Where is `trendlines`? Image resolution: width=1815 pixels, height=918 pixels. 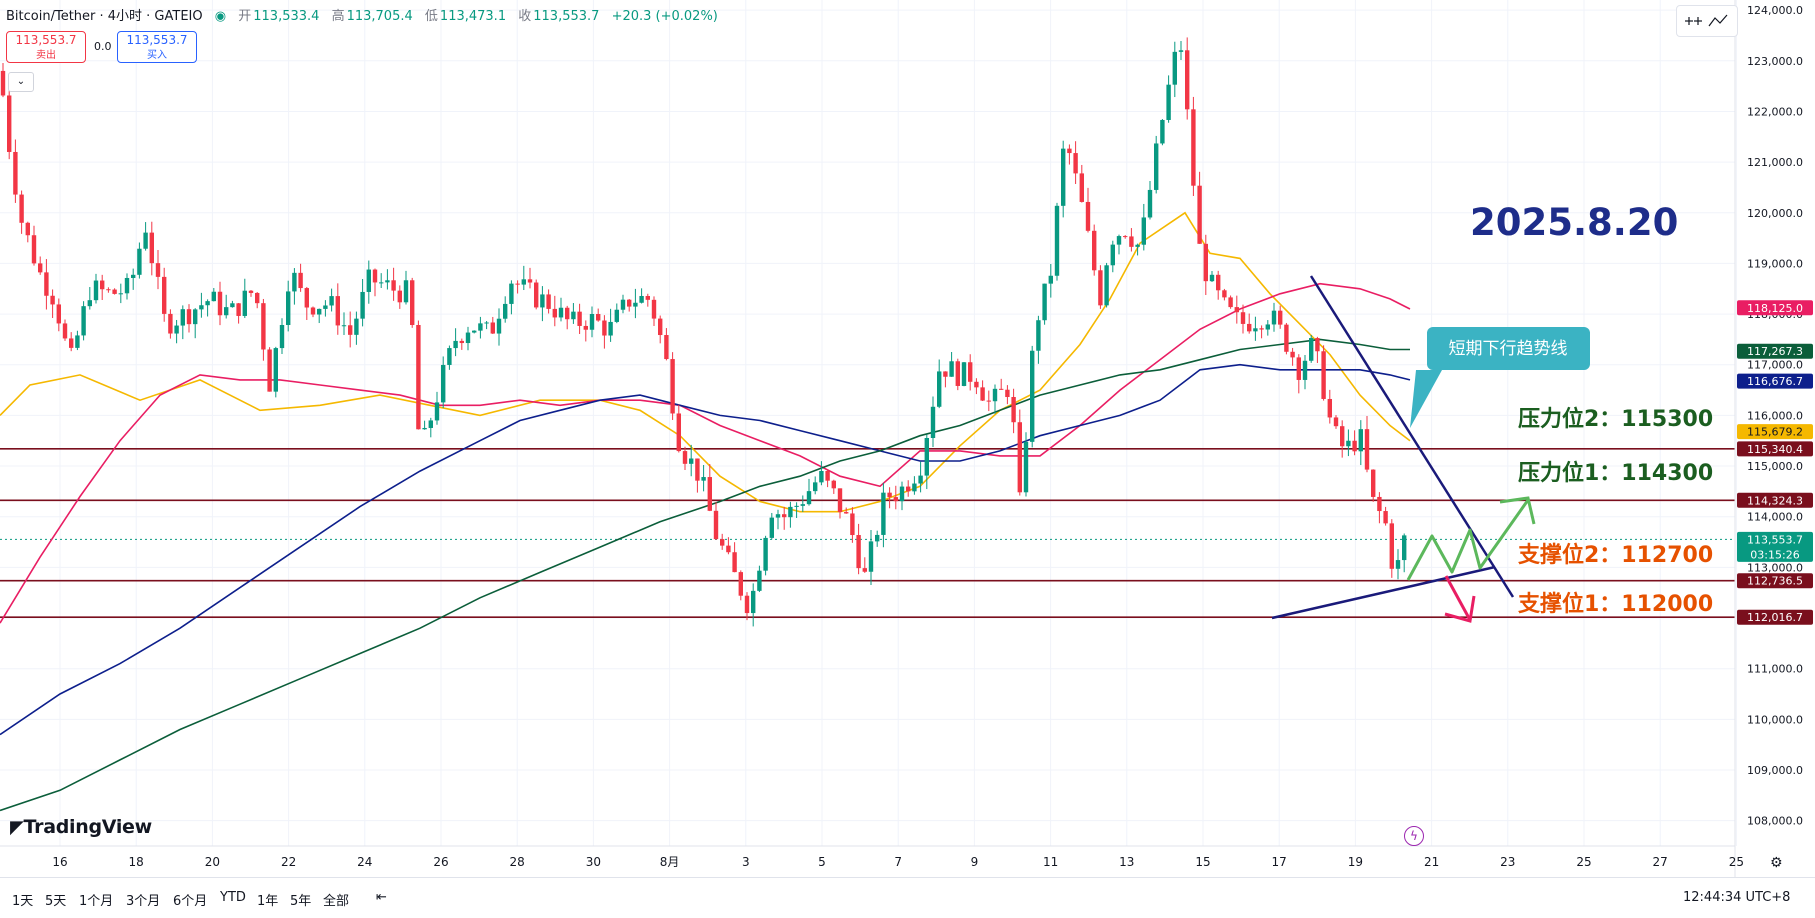
trendlines is located at coordinates (1403, 449).